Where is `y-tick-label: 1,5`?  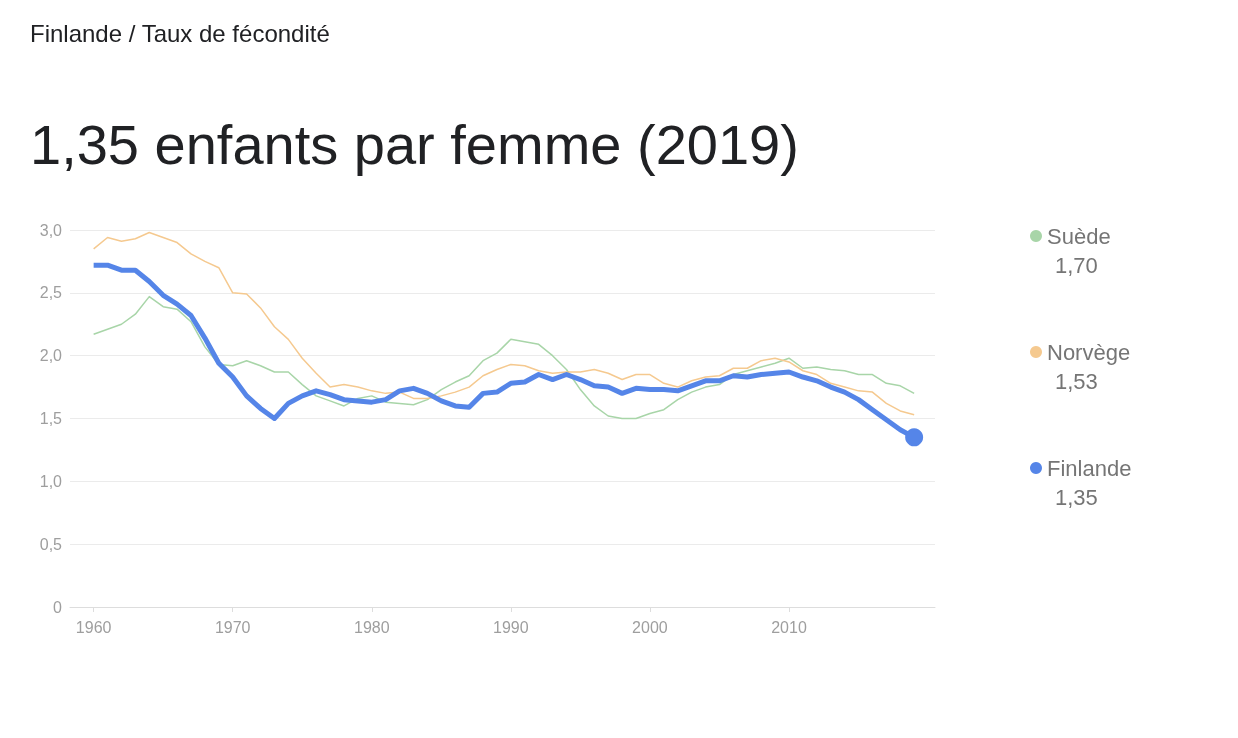
y-tick-label: 1,5 is located at coordinates (51, 418).